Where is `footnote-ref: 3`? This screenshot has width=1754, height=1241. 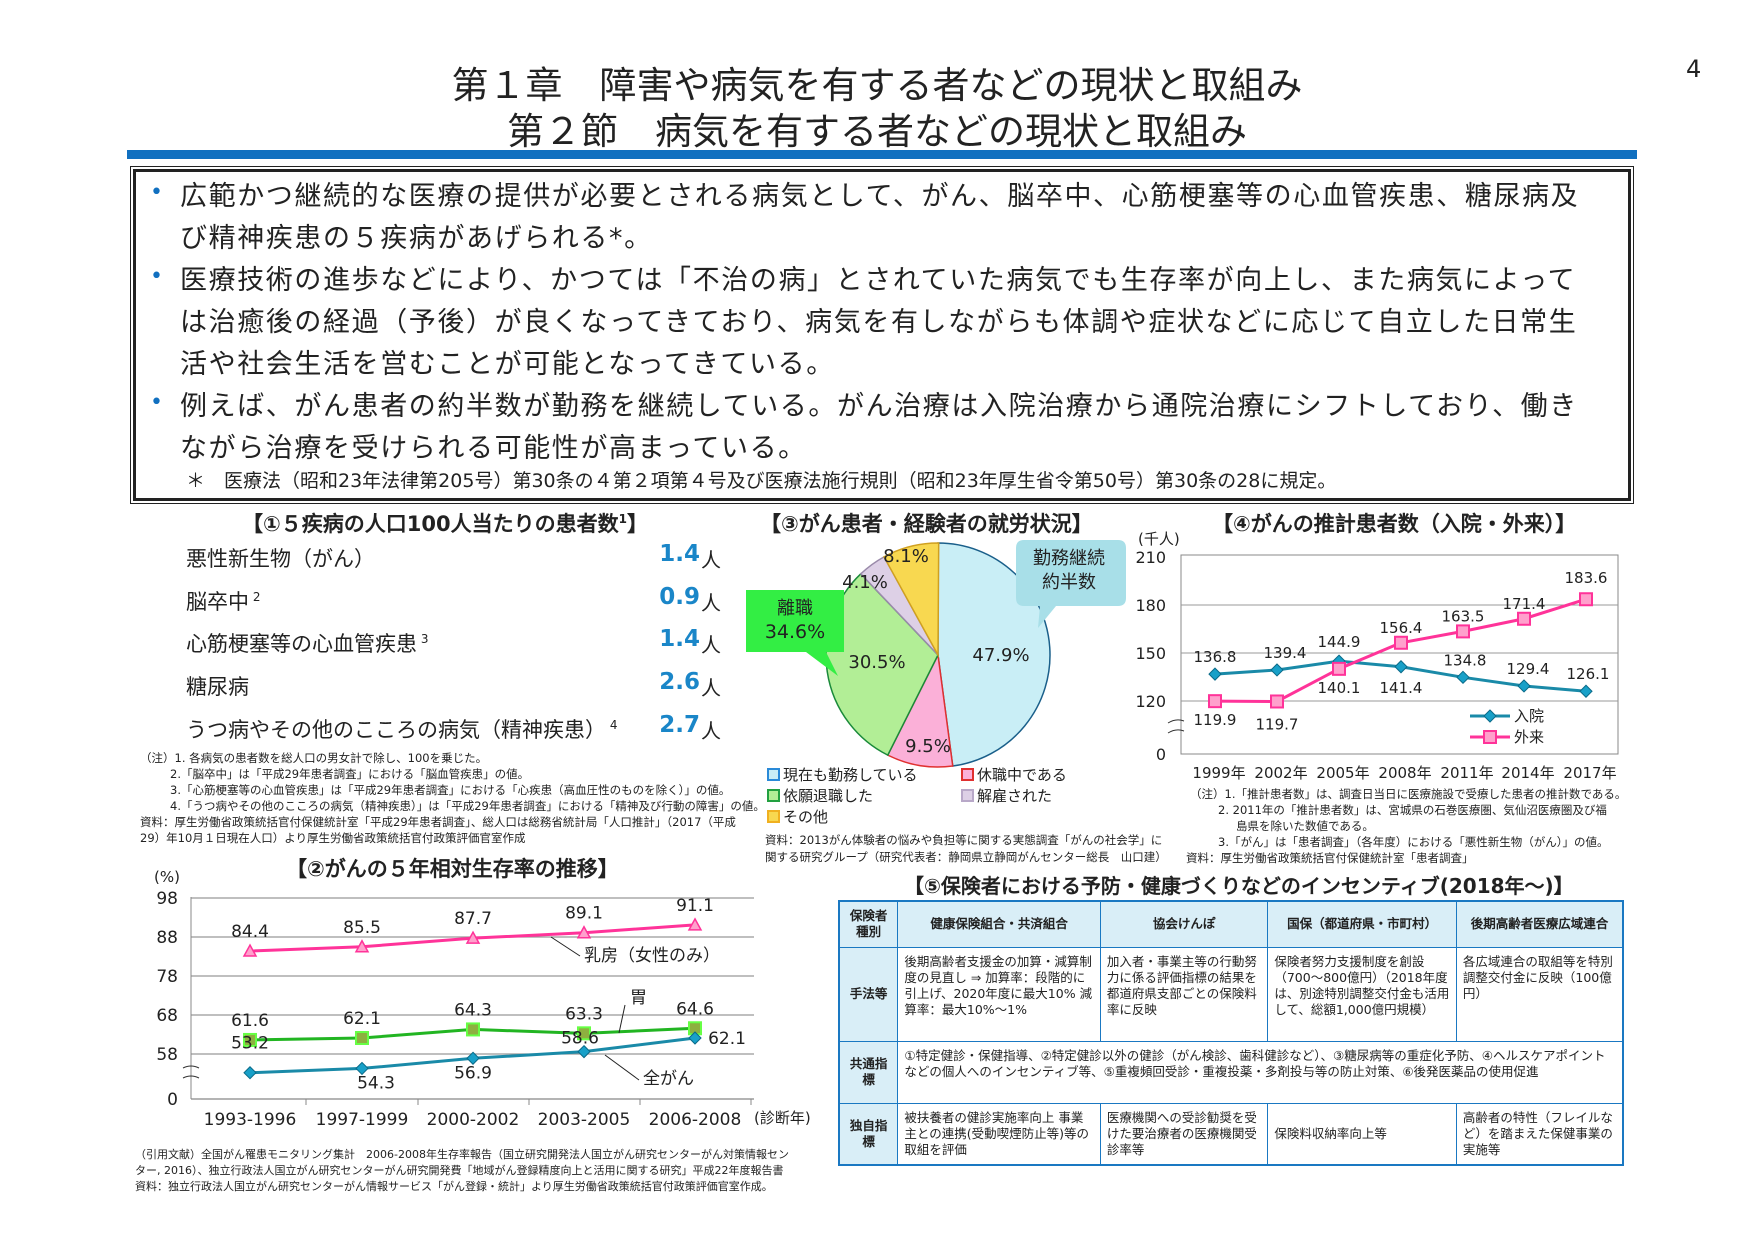
footnote-ref: 3 is located at coordinates (423, 639).